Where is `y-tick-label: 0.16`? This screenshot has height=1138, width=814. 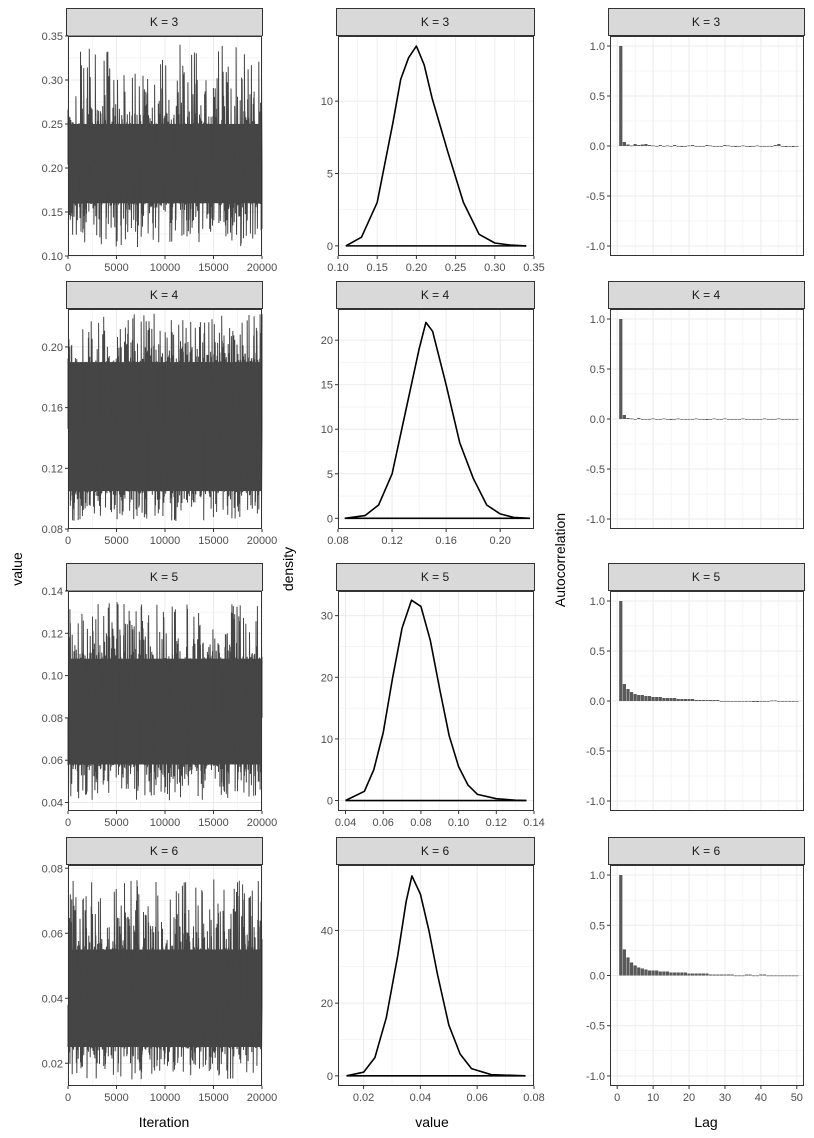
y-tick-label: 0.16 is located at coordinates (52, 409).